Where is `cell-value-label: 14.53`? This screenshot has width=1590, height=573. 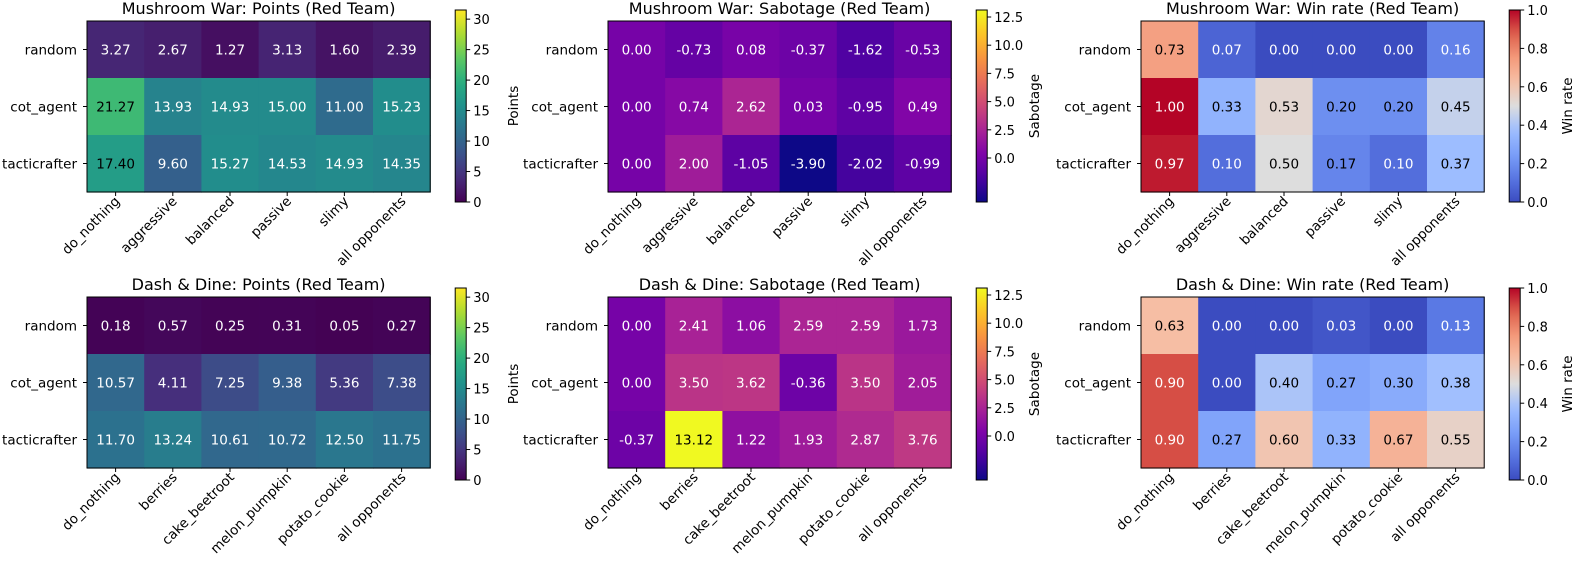 cell-value-label: 14.53 is located at coordinates (287, 165).